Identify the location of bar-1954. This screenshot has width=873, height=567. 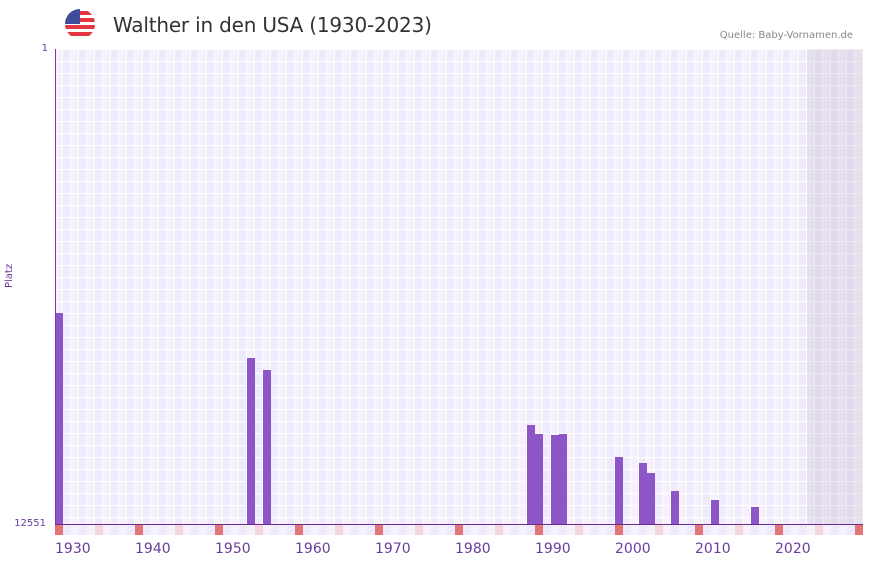
(251, 440).